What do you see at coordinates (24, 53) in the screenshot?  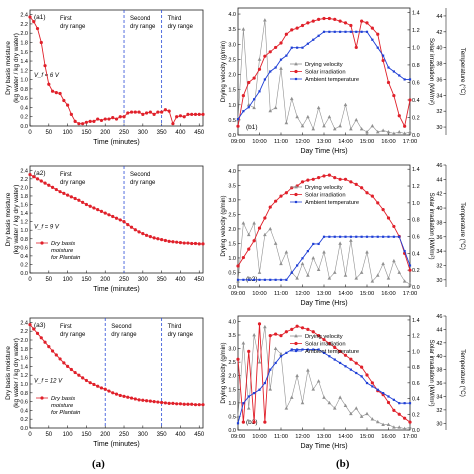 I see `y-tick-label: 1.6` at bounding box center [24, 53].